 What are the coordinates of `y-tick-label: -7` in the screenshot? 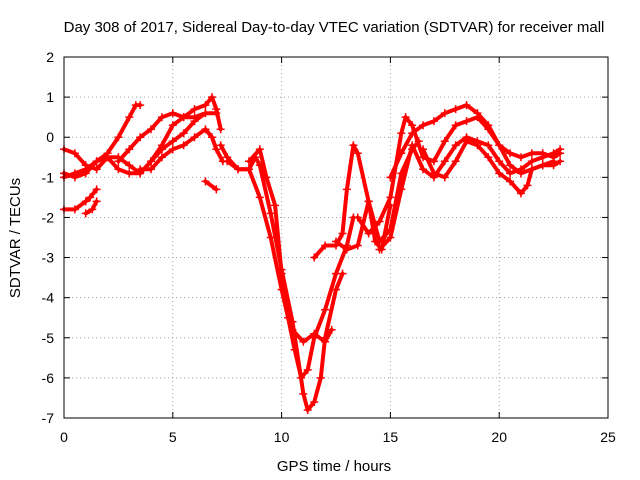 It's located at (48, 418).